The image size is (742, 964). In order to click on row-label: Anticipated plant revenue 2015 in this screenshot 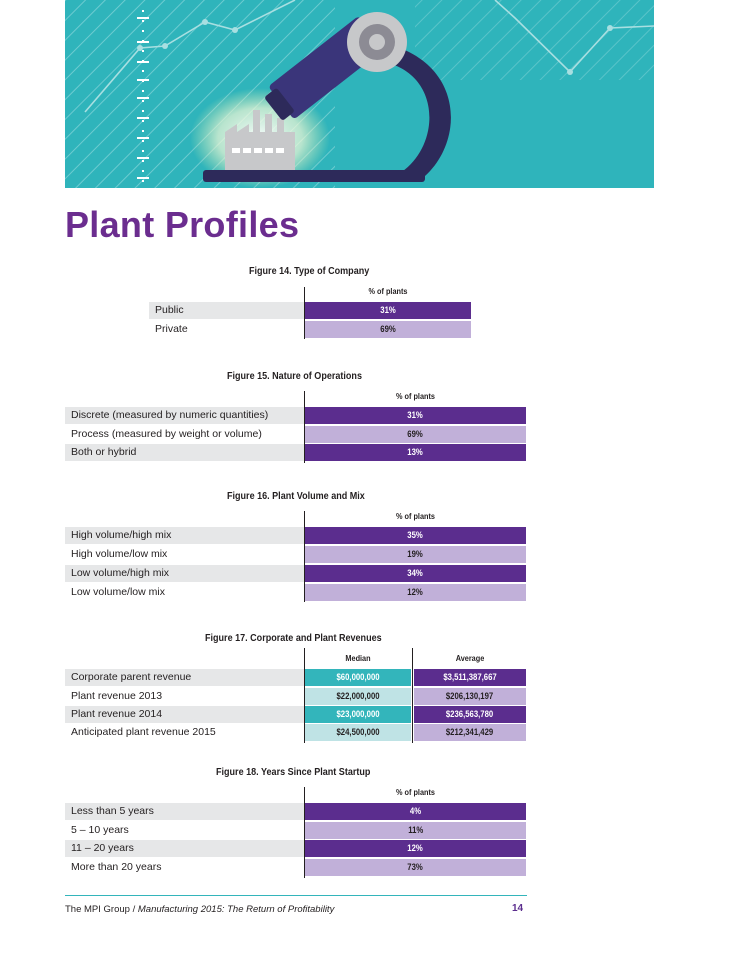, I will do `click(143, 732)`.